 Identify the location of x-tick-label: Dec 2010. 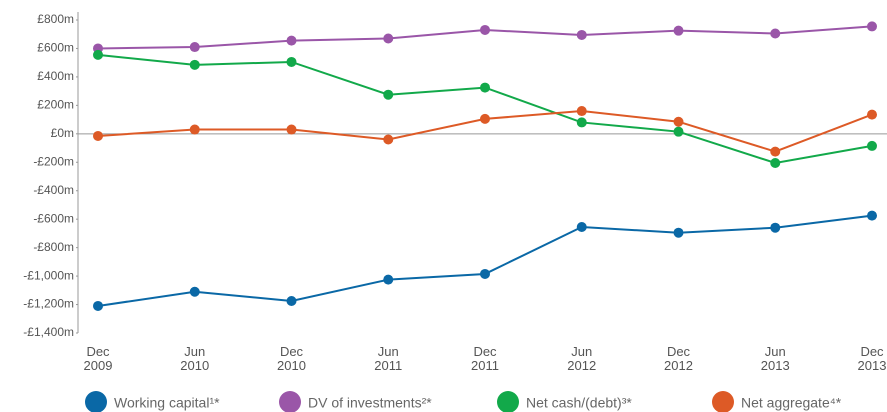
(291, 358).